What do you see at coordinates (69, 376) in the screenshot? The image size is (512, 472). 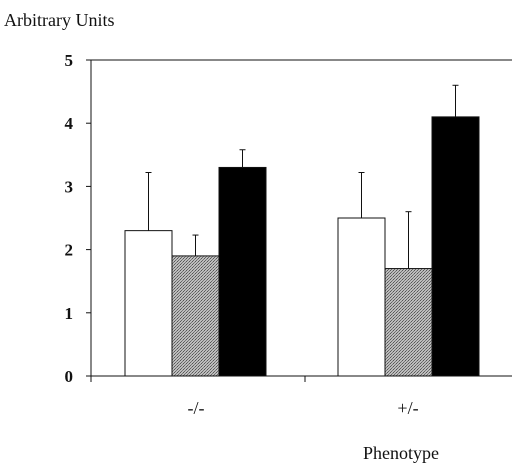 I see `y-tick-label: 0` at bounding box center [69, 376].